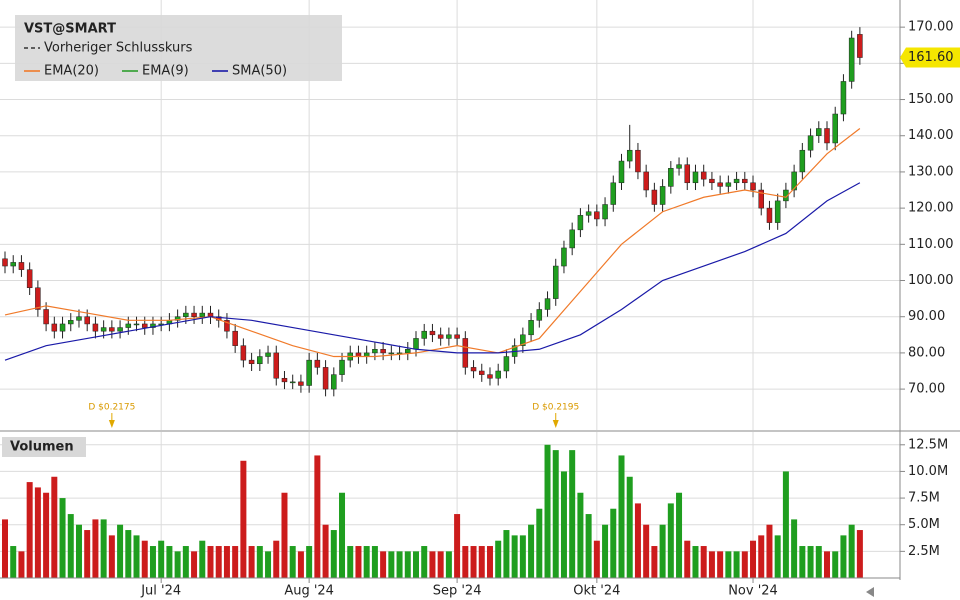 Image resolution: width=960 pixels, height=600 pixels. I want to click on y-tick-label: 12.5M, so click(928, 444).